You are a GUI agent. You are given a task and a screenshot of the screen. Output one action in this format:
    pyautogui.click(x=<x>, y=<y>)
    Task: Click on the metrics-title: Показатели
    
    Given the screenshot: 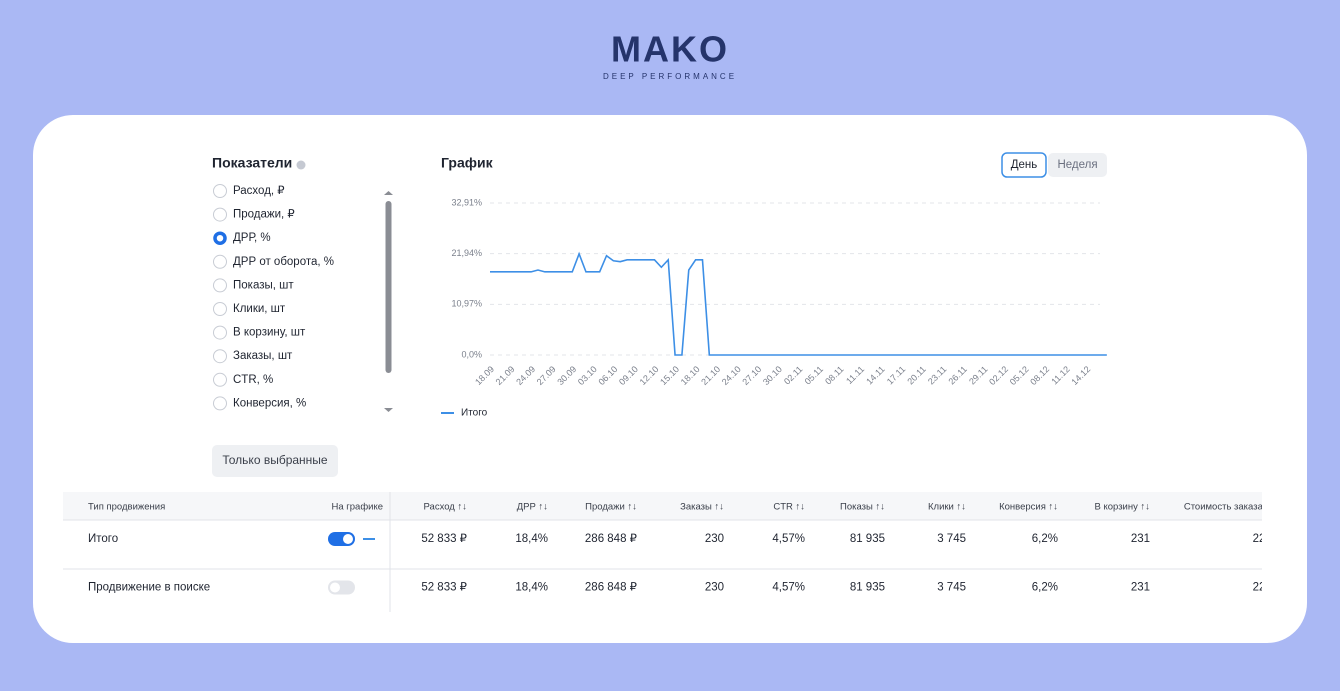 What is the action you would take?
    pyautogui.click(x=252, y=163)
    